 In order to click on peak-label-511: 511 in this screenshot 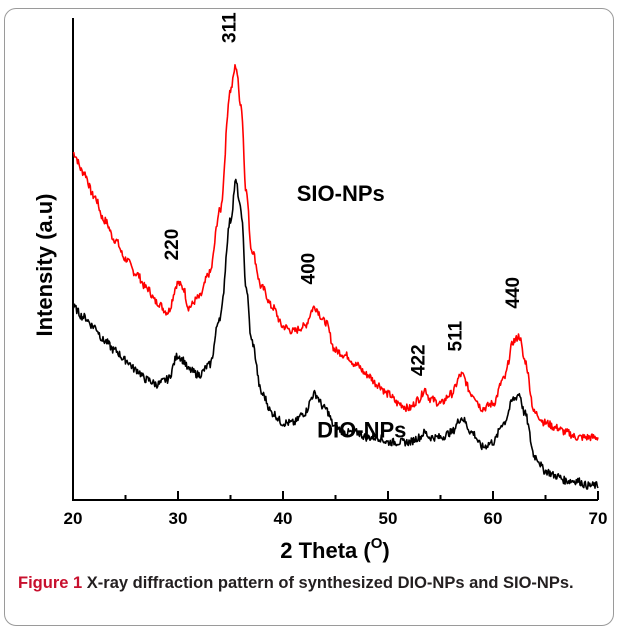, I will do `click(456, 335)`.